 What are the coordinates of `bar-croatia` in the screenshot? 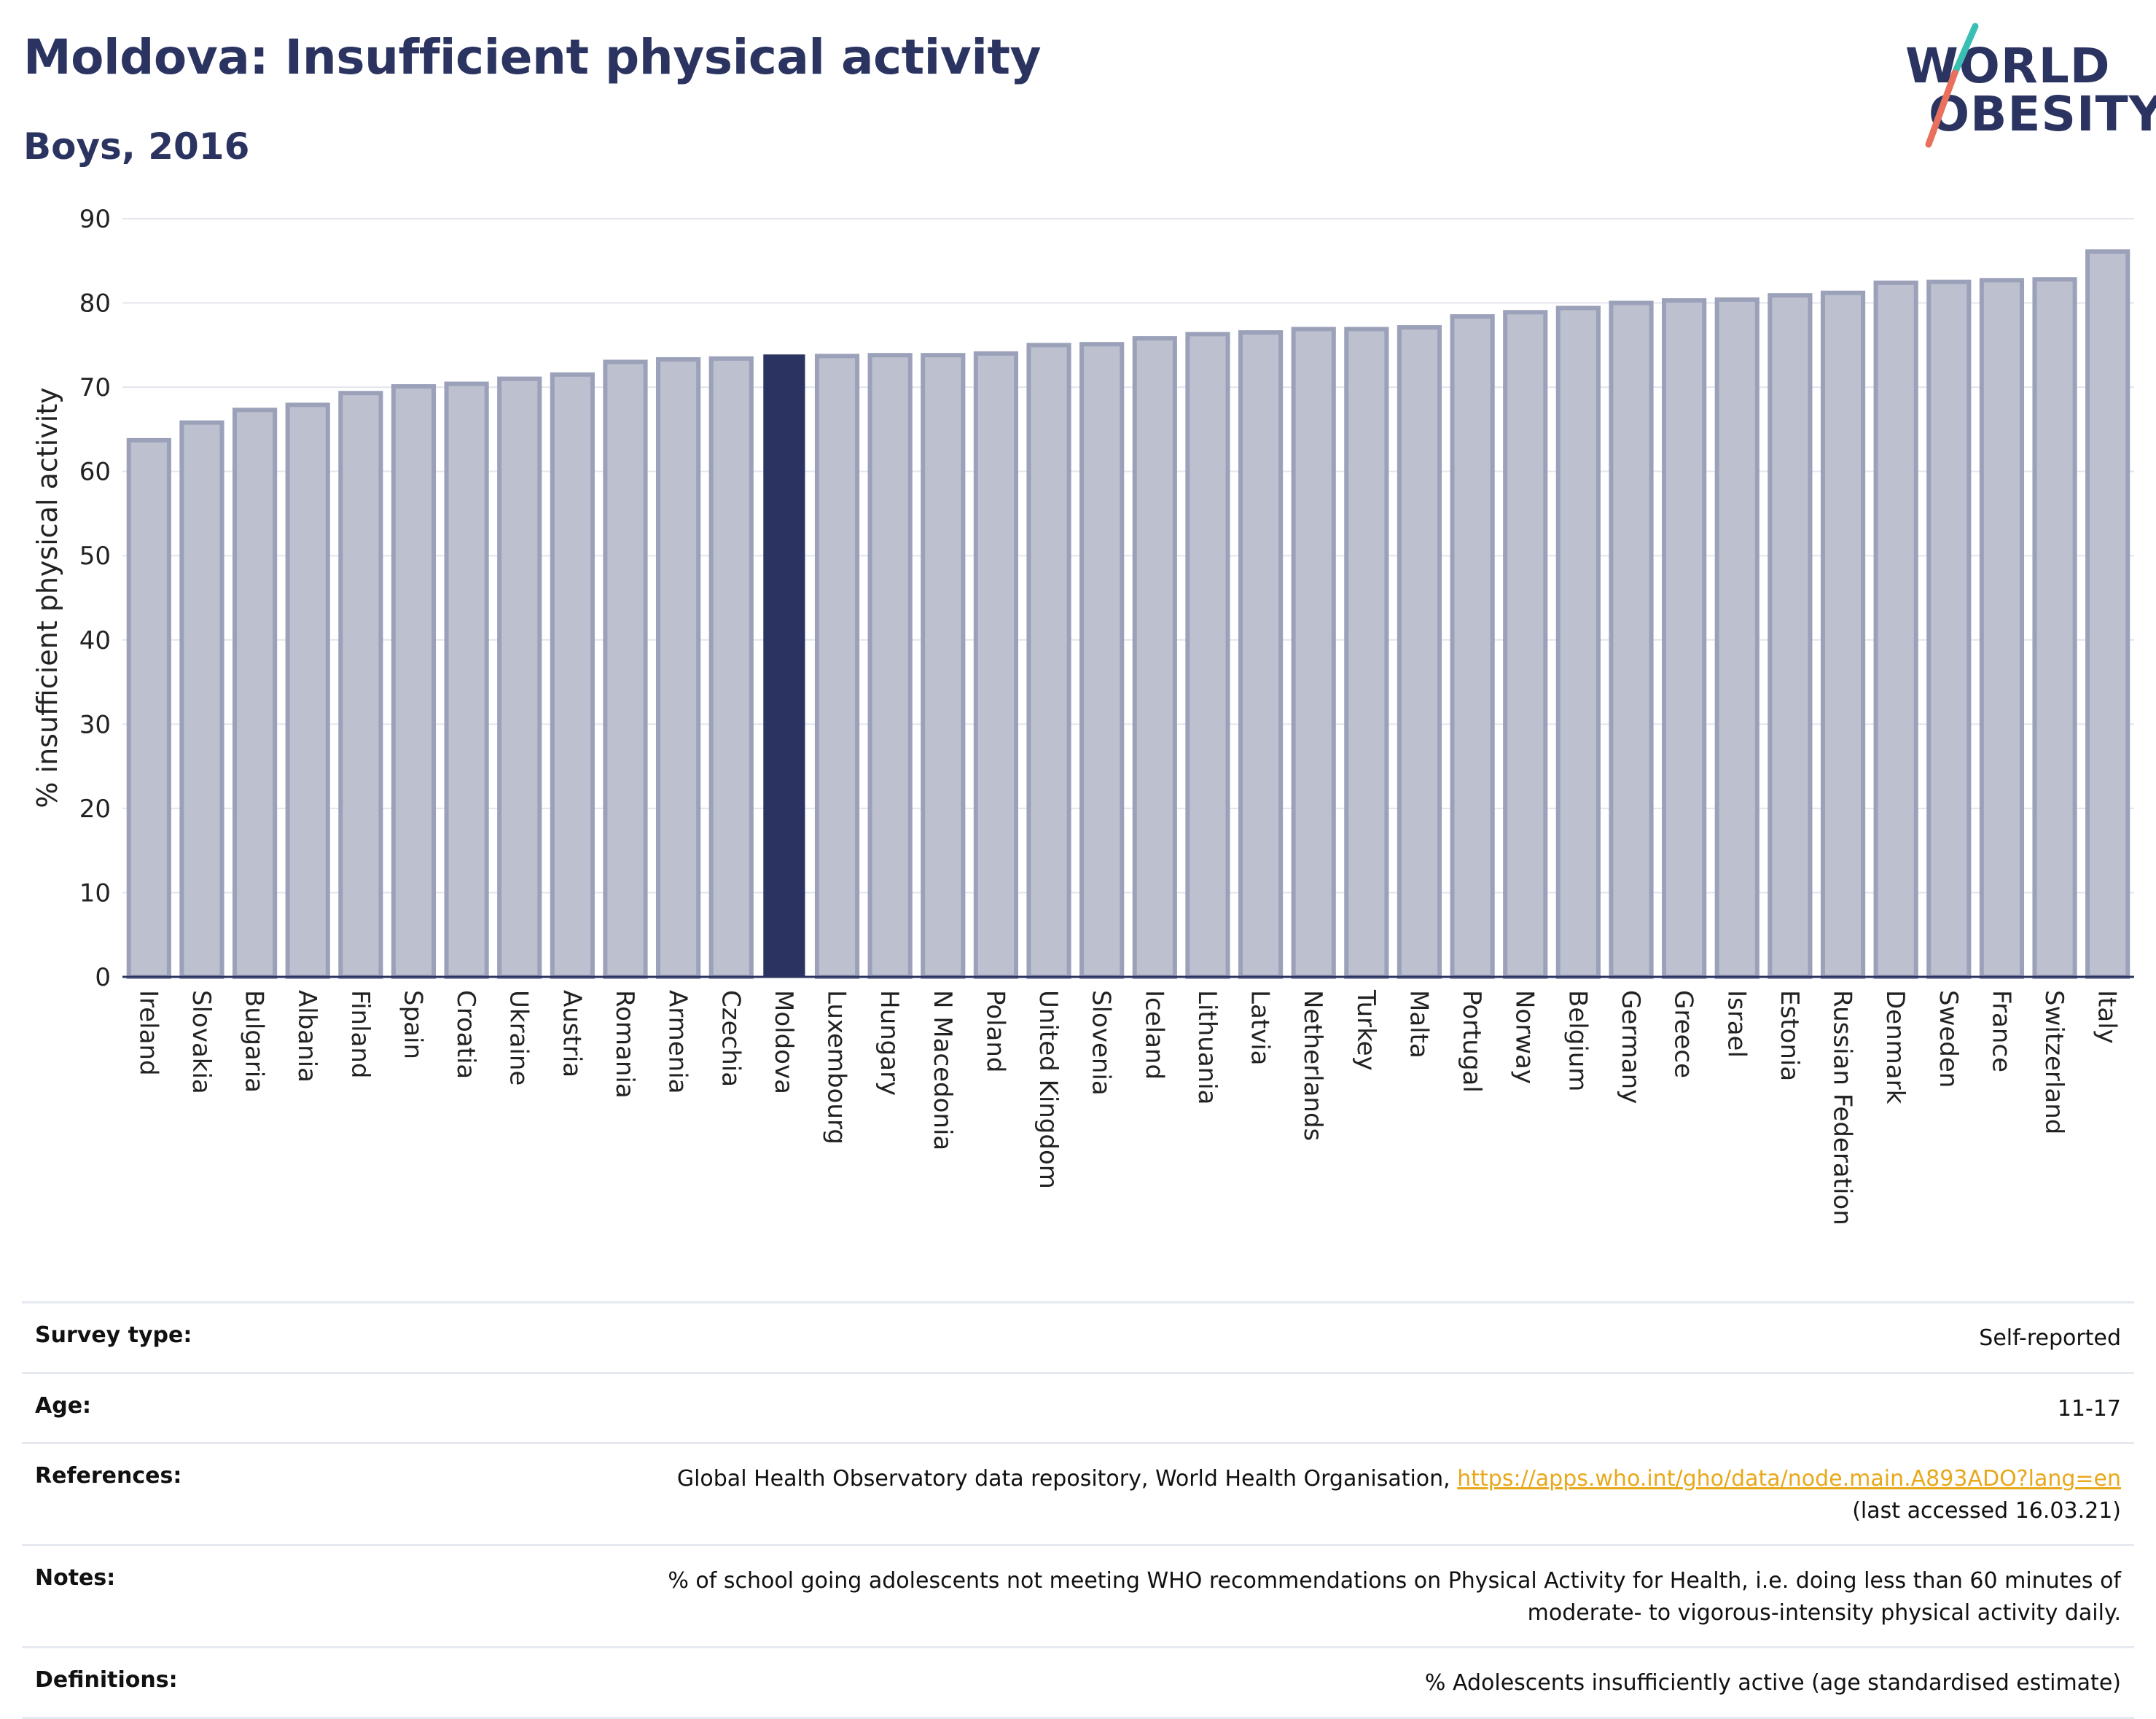 It's located at (467, 680).